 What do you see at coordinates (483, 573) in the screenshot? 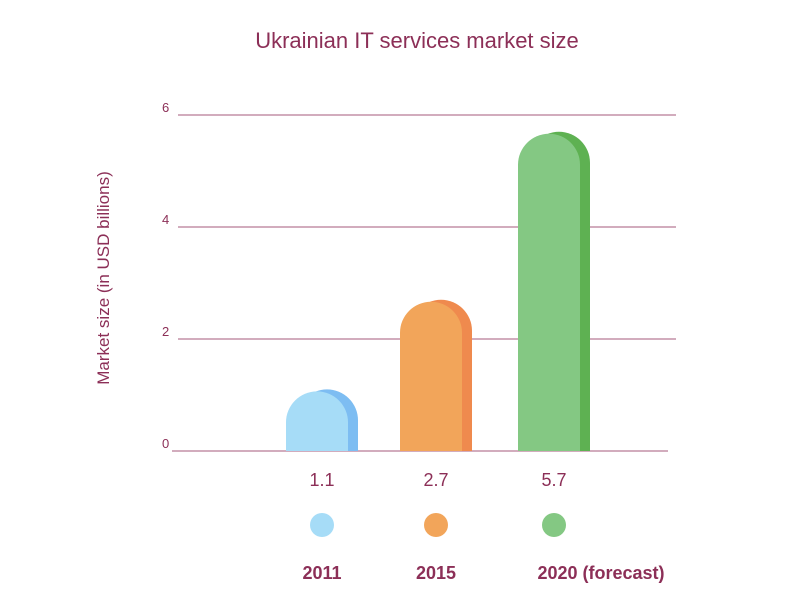
I see `category-labels: 2011 2015 2020 (forecast)` at bounding box center [483, 573].